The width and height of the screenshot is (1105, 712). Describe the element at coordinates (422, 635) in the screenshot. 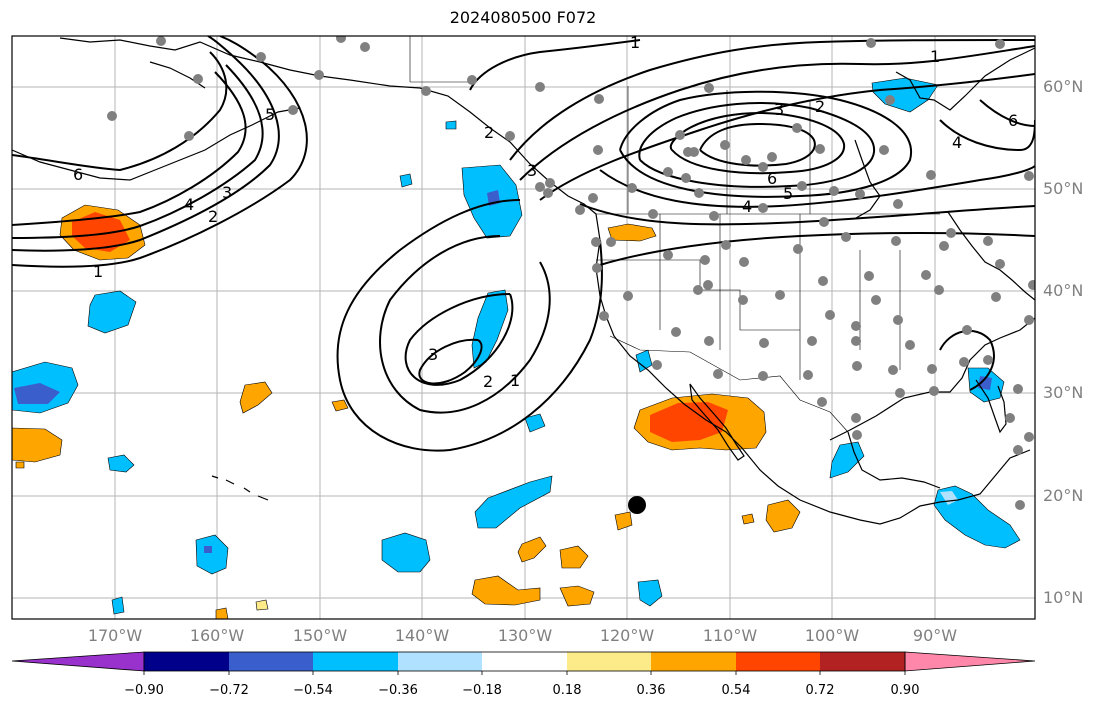

I see `lon-label-140w: 140°W` at that location.